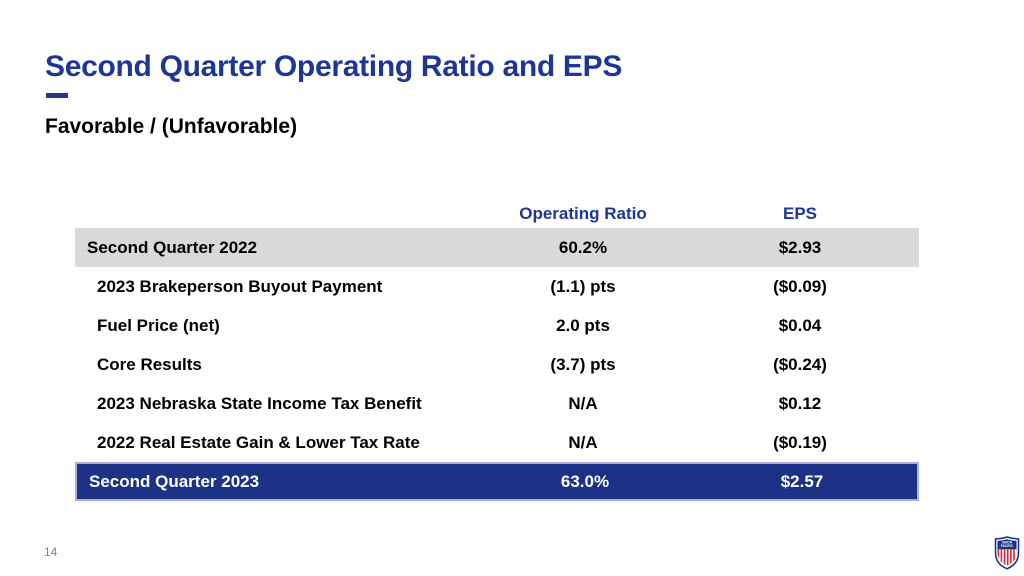  Describe the element at coordinates (800, 442) in the screenshot. I see `row-eps: ($0.19)` at that location.